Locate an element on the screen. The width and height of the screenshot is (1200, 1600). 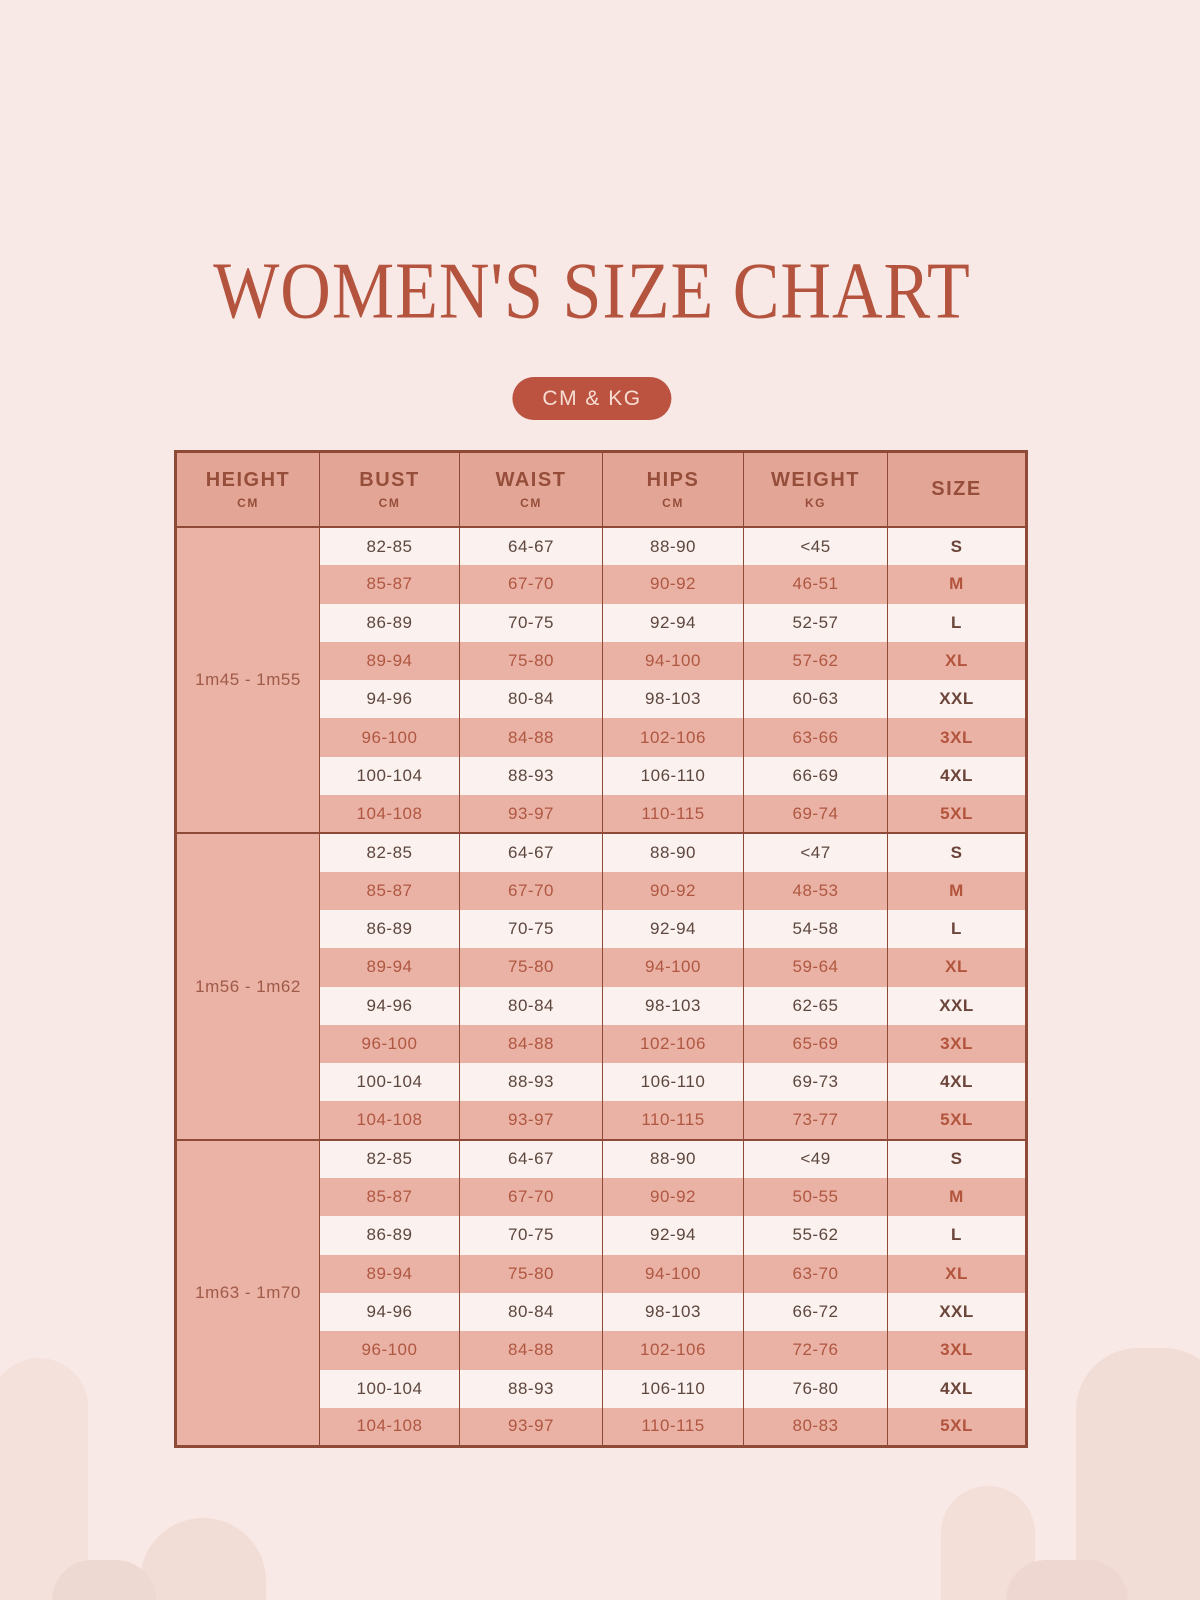
header-row: HEIGHT CM BUST CM WAIST CM HIPS CM WEIGHT KG SIZE is located at coordinates (601, 489).